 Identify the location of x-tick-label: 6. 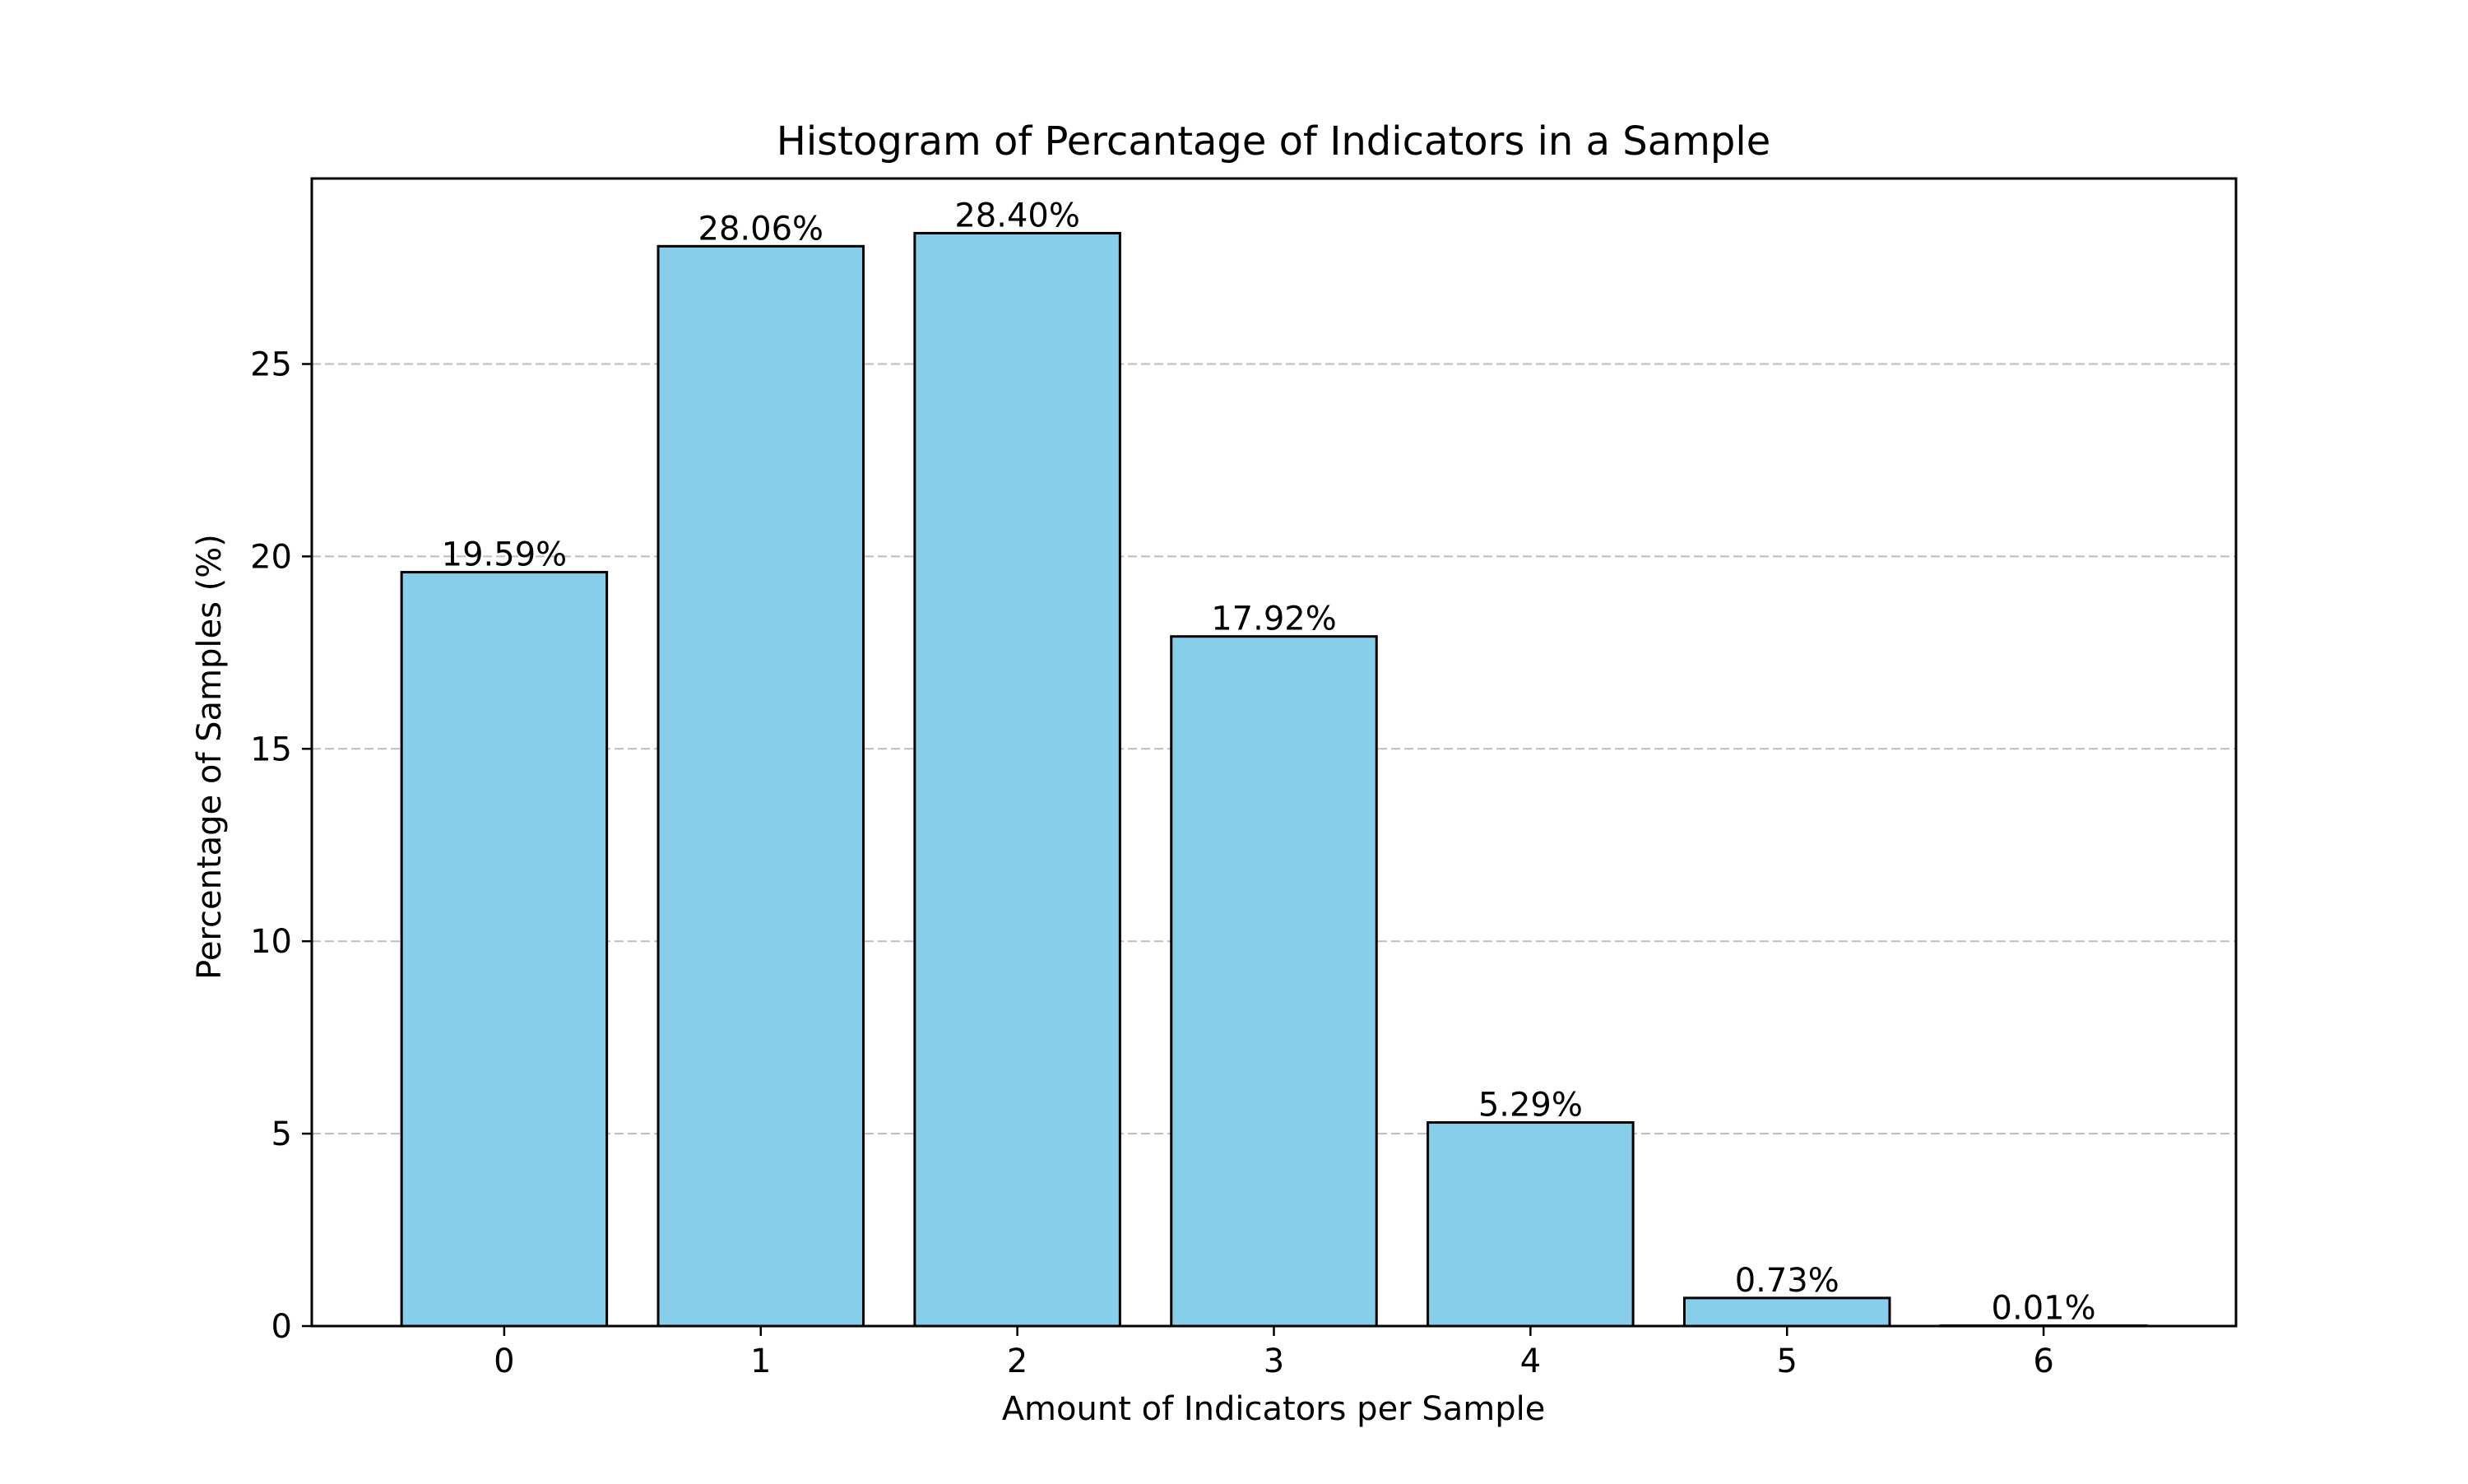
(2043, 1361).